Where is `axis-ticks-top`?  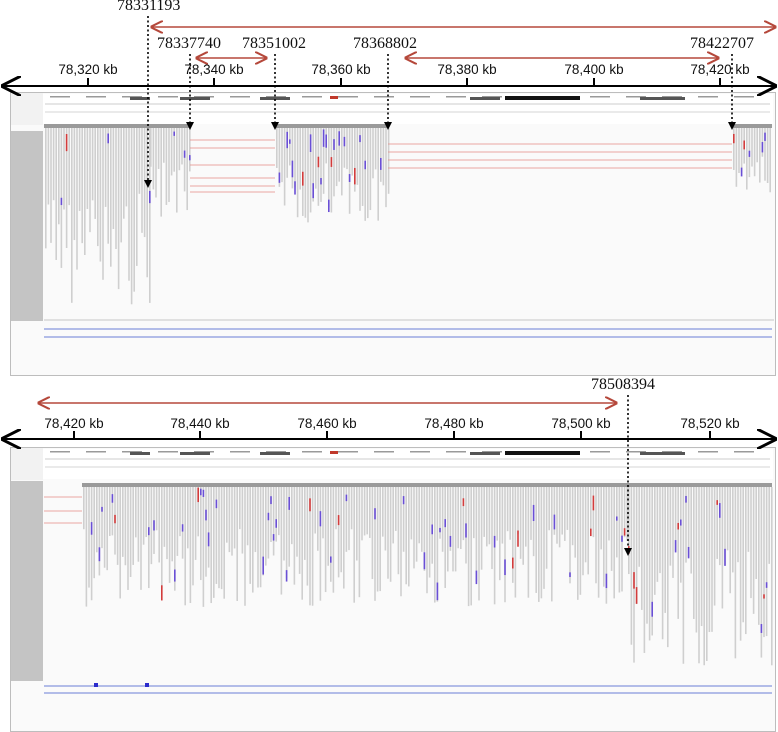 axis-ticks-top is located at coordinates (404, 82).